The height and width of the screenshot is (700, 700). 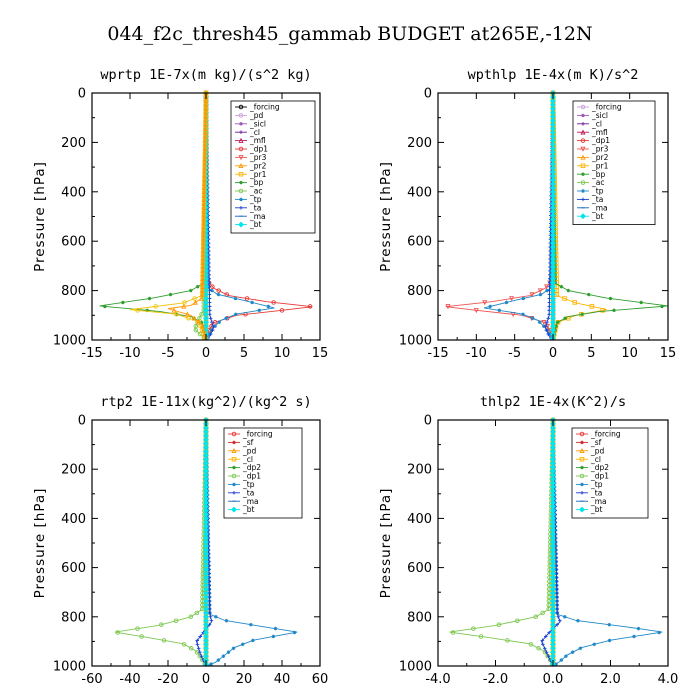 What do you see at coordinates (320, 679) in the screenshot?
I see `x-tick-label: 60` at bounding box center [320, 679].